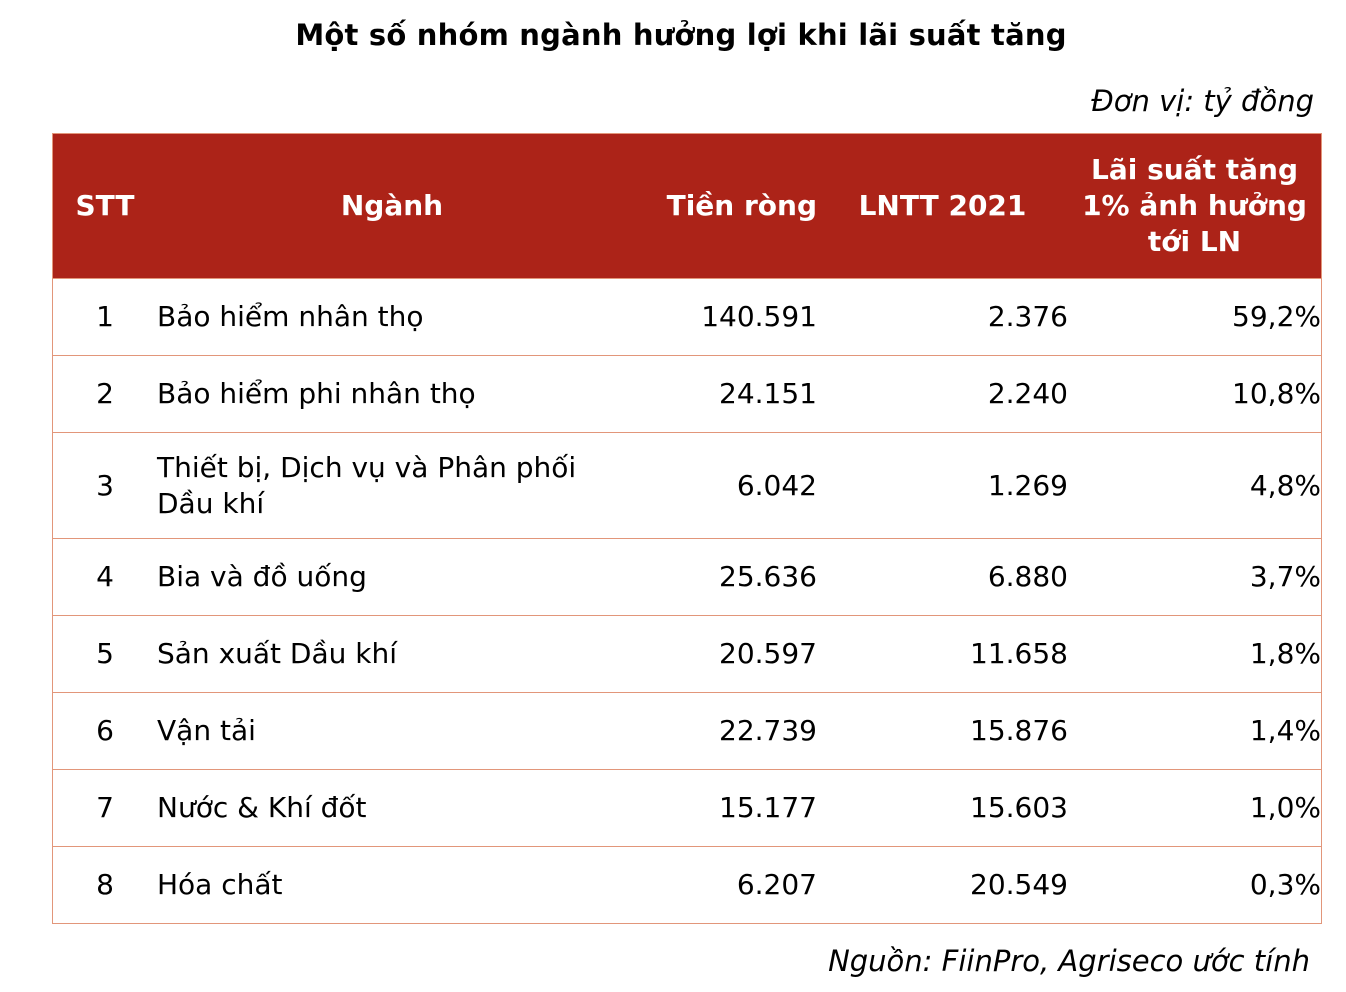  What do you see at coordinates (392, 485) in the screenshot?
I see `cell-sector: Thiết bị, Dịch vụ và Phân phối Dầu khí` at bounding box center [392, 485].